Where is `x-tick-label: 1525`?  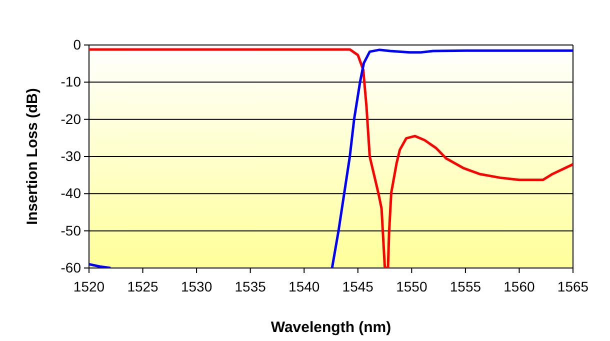 x-tick-label: 1525 is located at coordinates (143, 286).